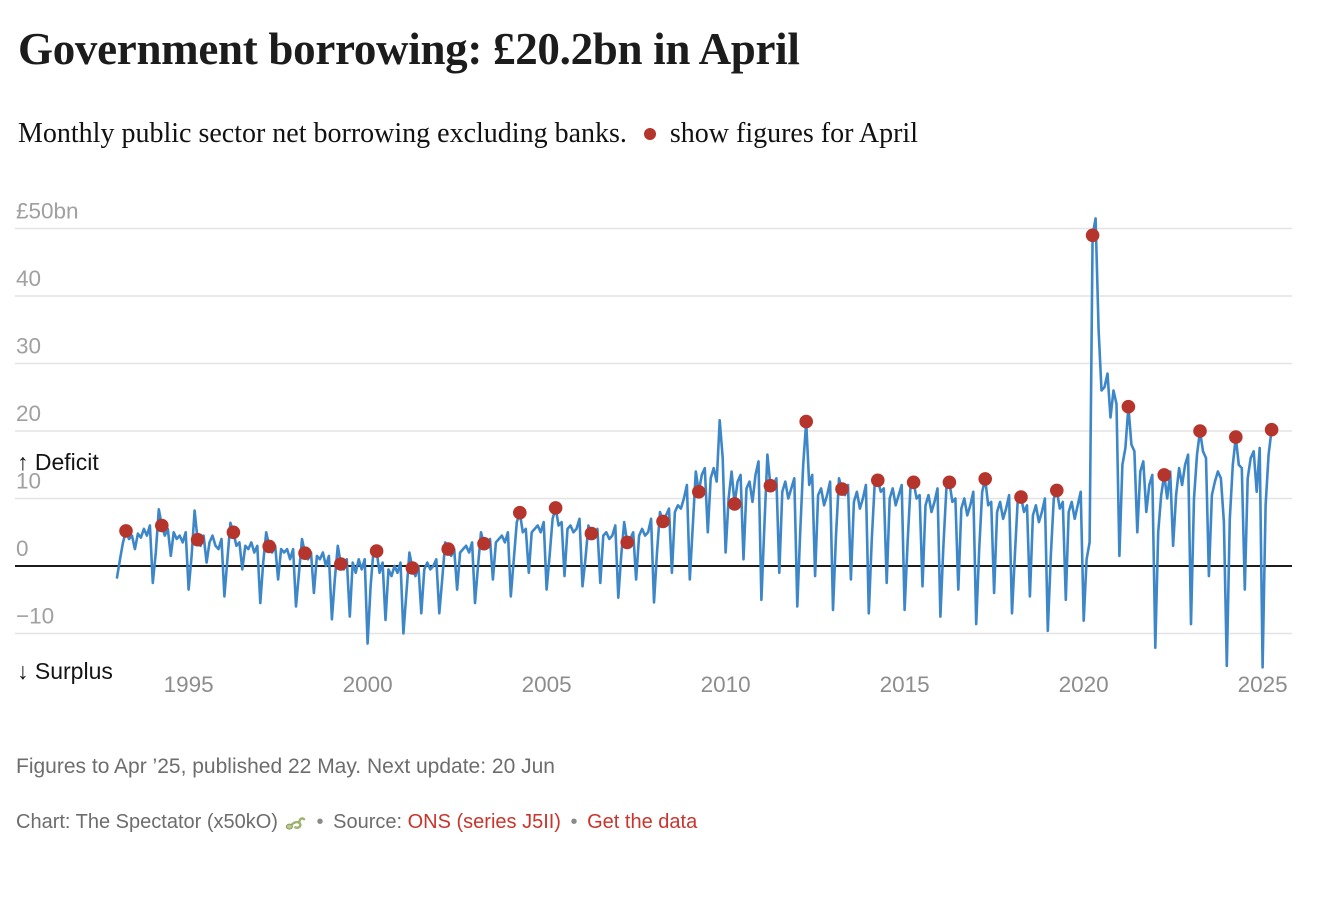 This screenshot has height=904, width=1318. What do you see at coordinates (448, 549) in the screenshot?
I see `april-dot-2002` at bounding box center [448, 549].